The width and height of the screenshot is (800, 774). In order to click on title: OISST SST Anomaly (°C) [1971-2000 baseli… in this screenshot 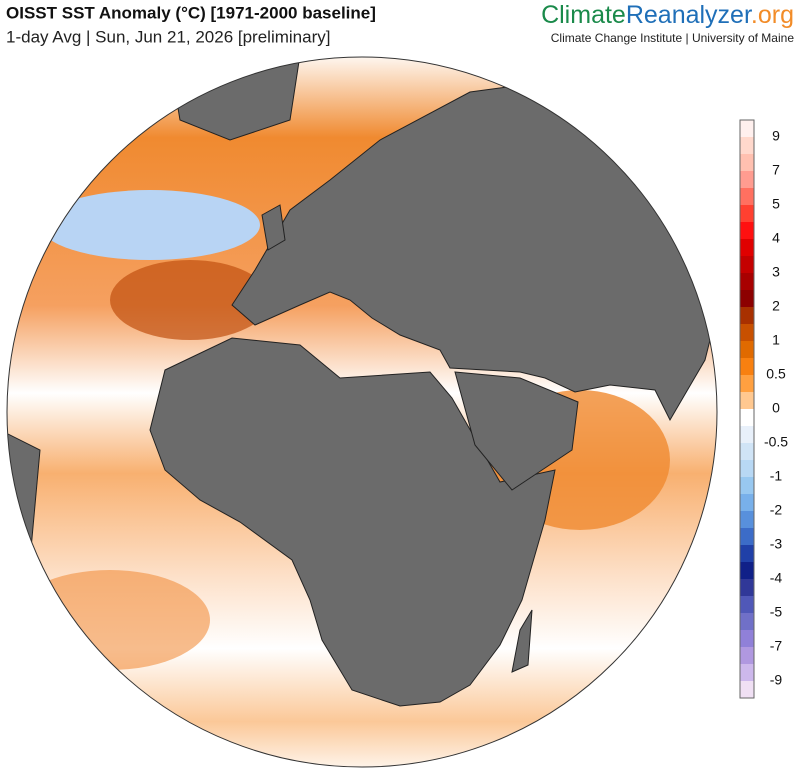, I will do `click(191, 12)`.